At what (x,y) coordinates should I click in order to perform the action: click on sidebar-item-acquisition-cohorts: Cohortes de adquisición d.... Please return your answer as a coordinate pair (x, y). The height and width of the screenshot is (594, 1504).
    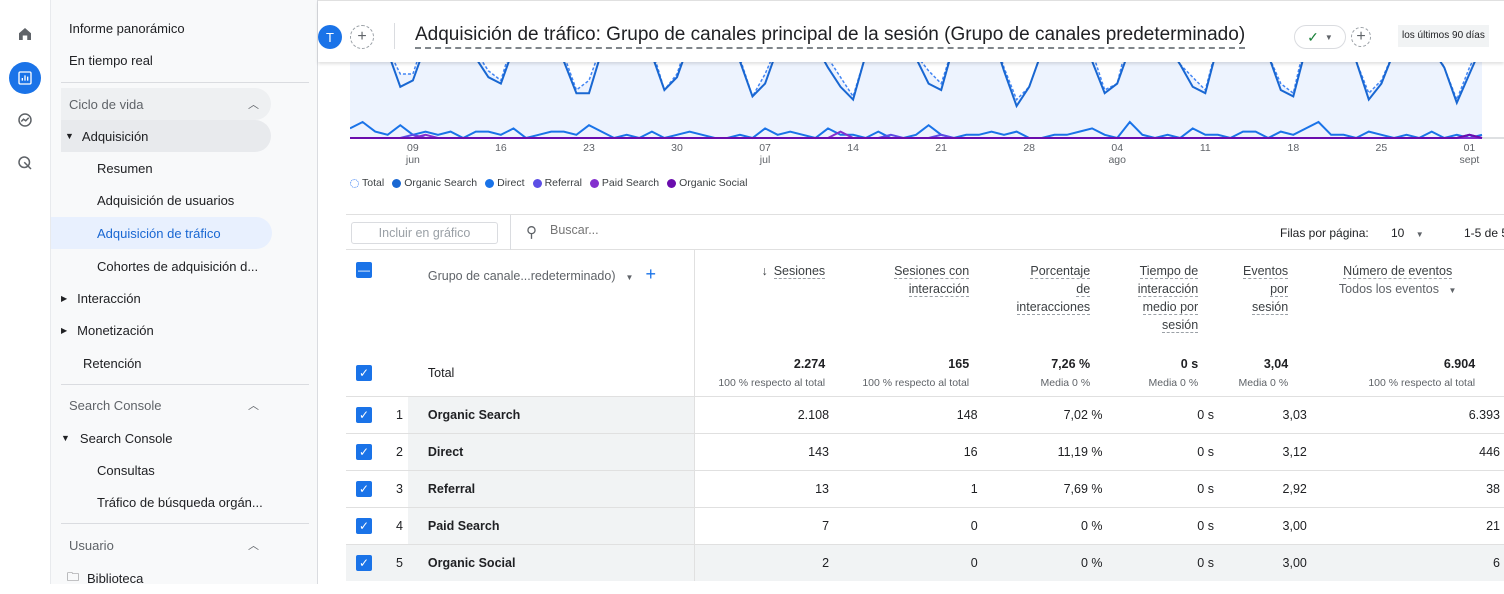
    Looking at the image, I should click on (178, 266).